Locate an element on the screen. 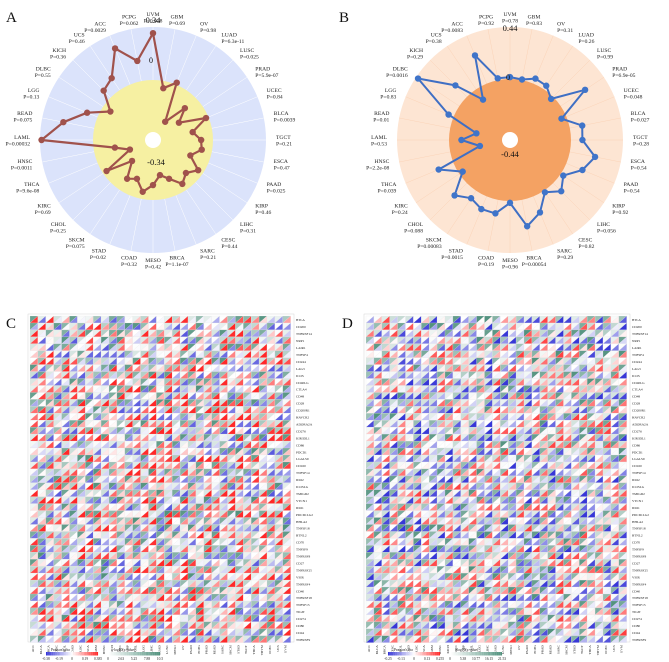  radar-pvalue-label: P=0.82 is located at coordinates (586, 247).